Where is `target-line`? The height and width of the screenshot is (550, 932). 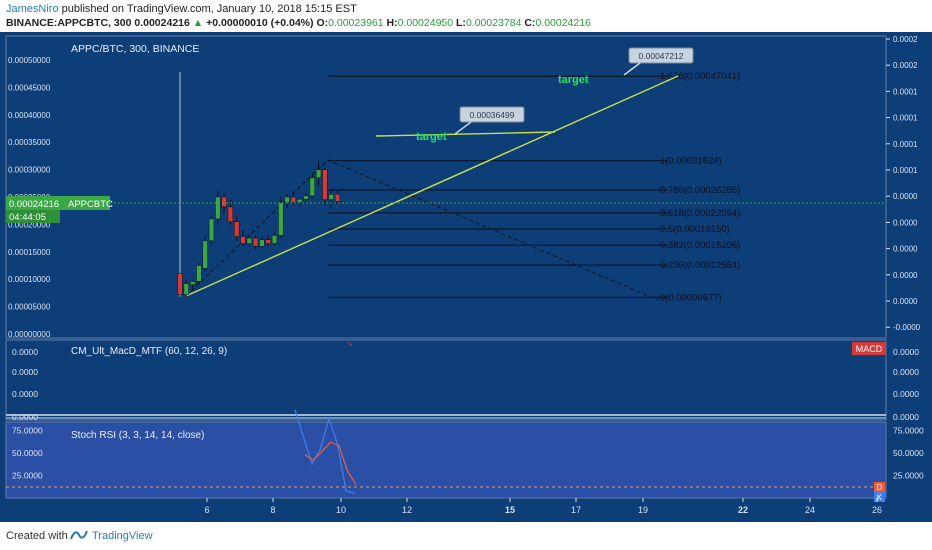 target-line is located at coordinates (465, 134).